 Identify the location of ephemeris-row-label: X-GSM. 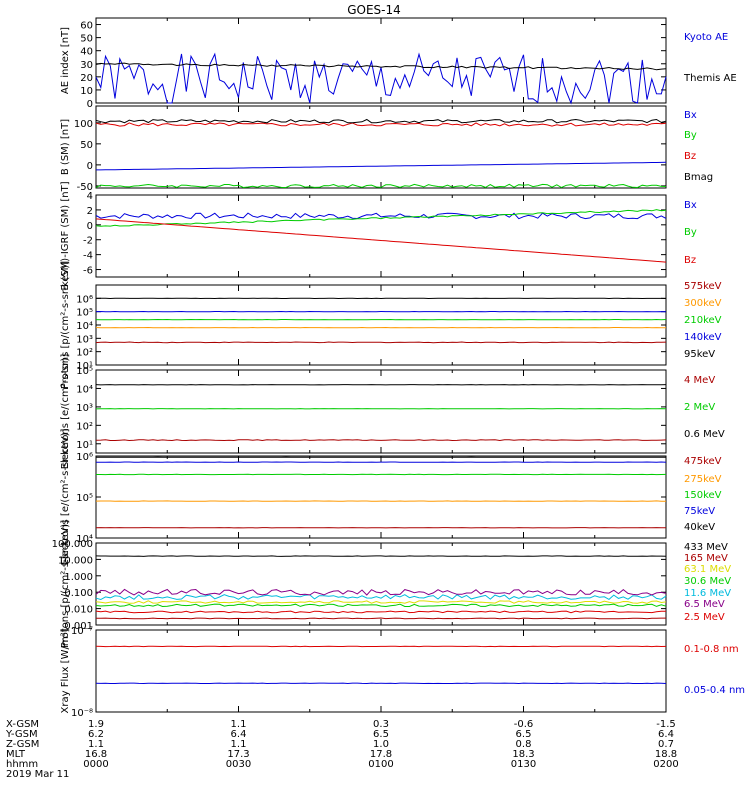
(22, 724).